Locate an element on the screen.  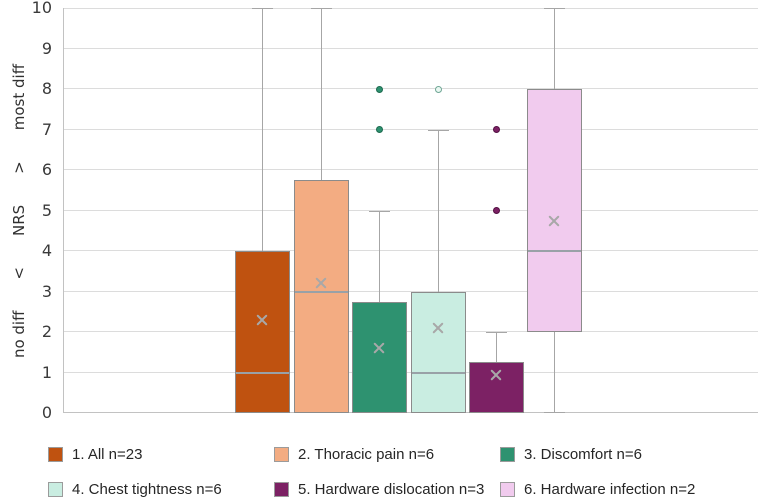
y-axis-title-segment: < is located at coordinates (19, 273).